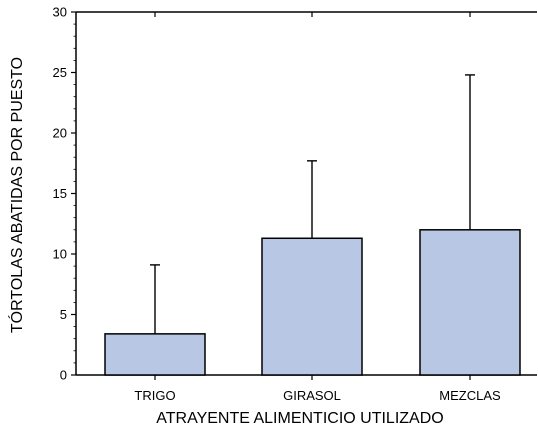 The image size is (538, 428). Describe the element at coordinates (470, 302) in the screenshot. I see `bar-mezclas` at that location.